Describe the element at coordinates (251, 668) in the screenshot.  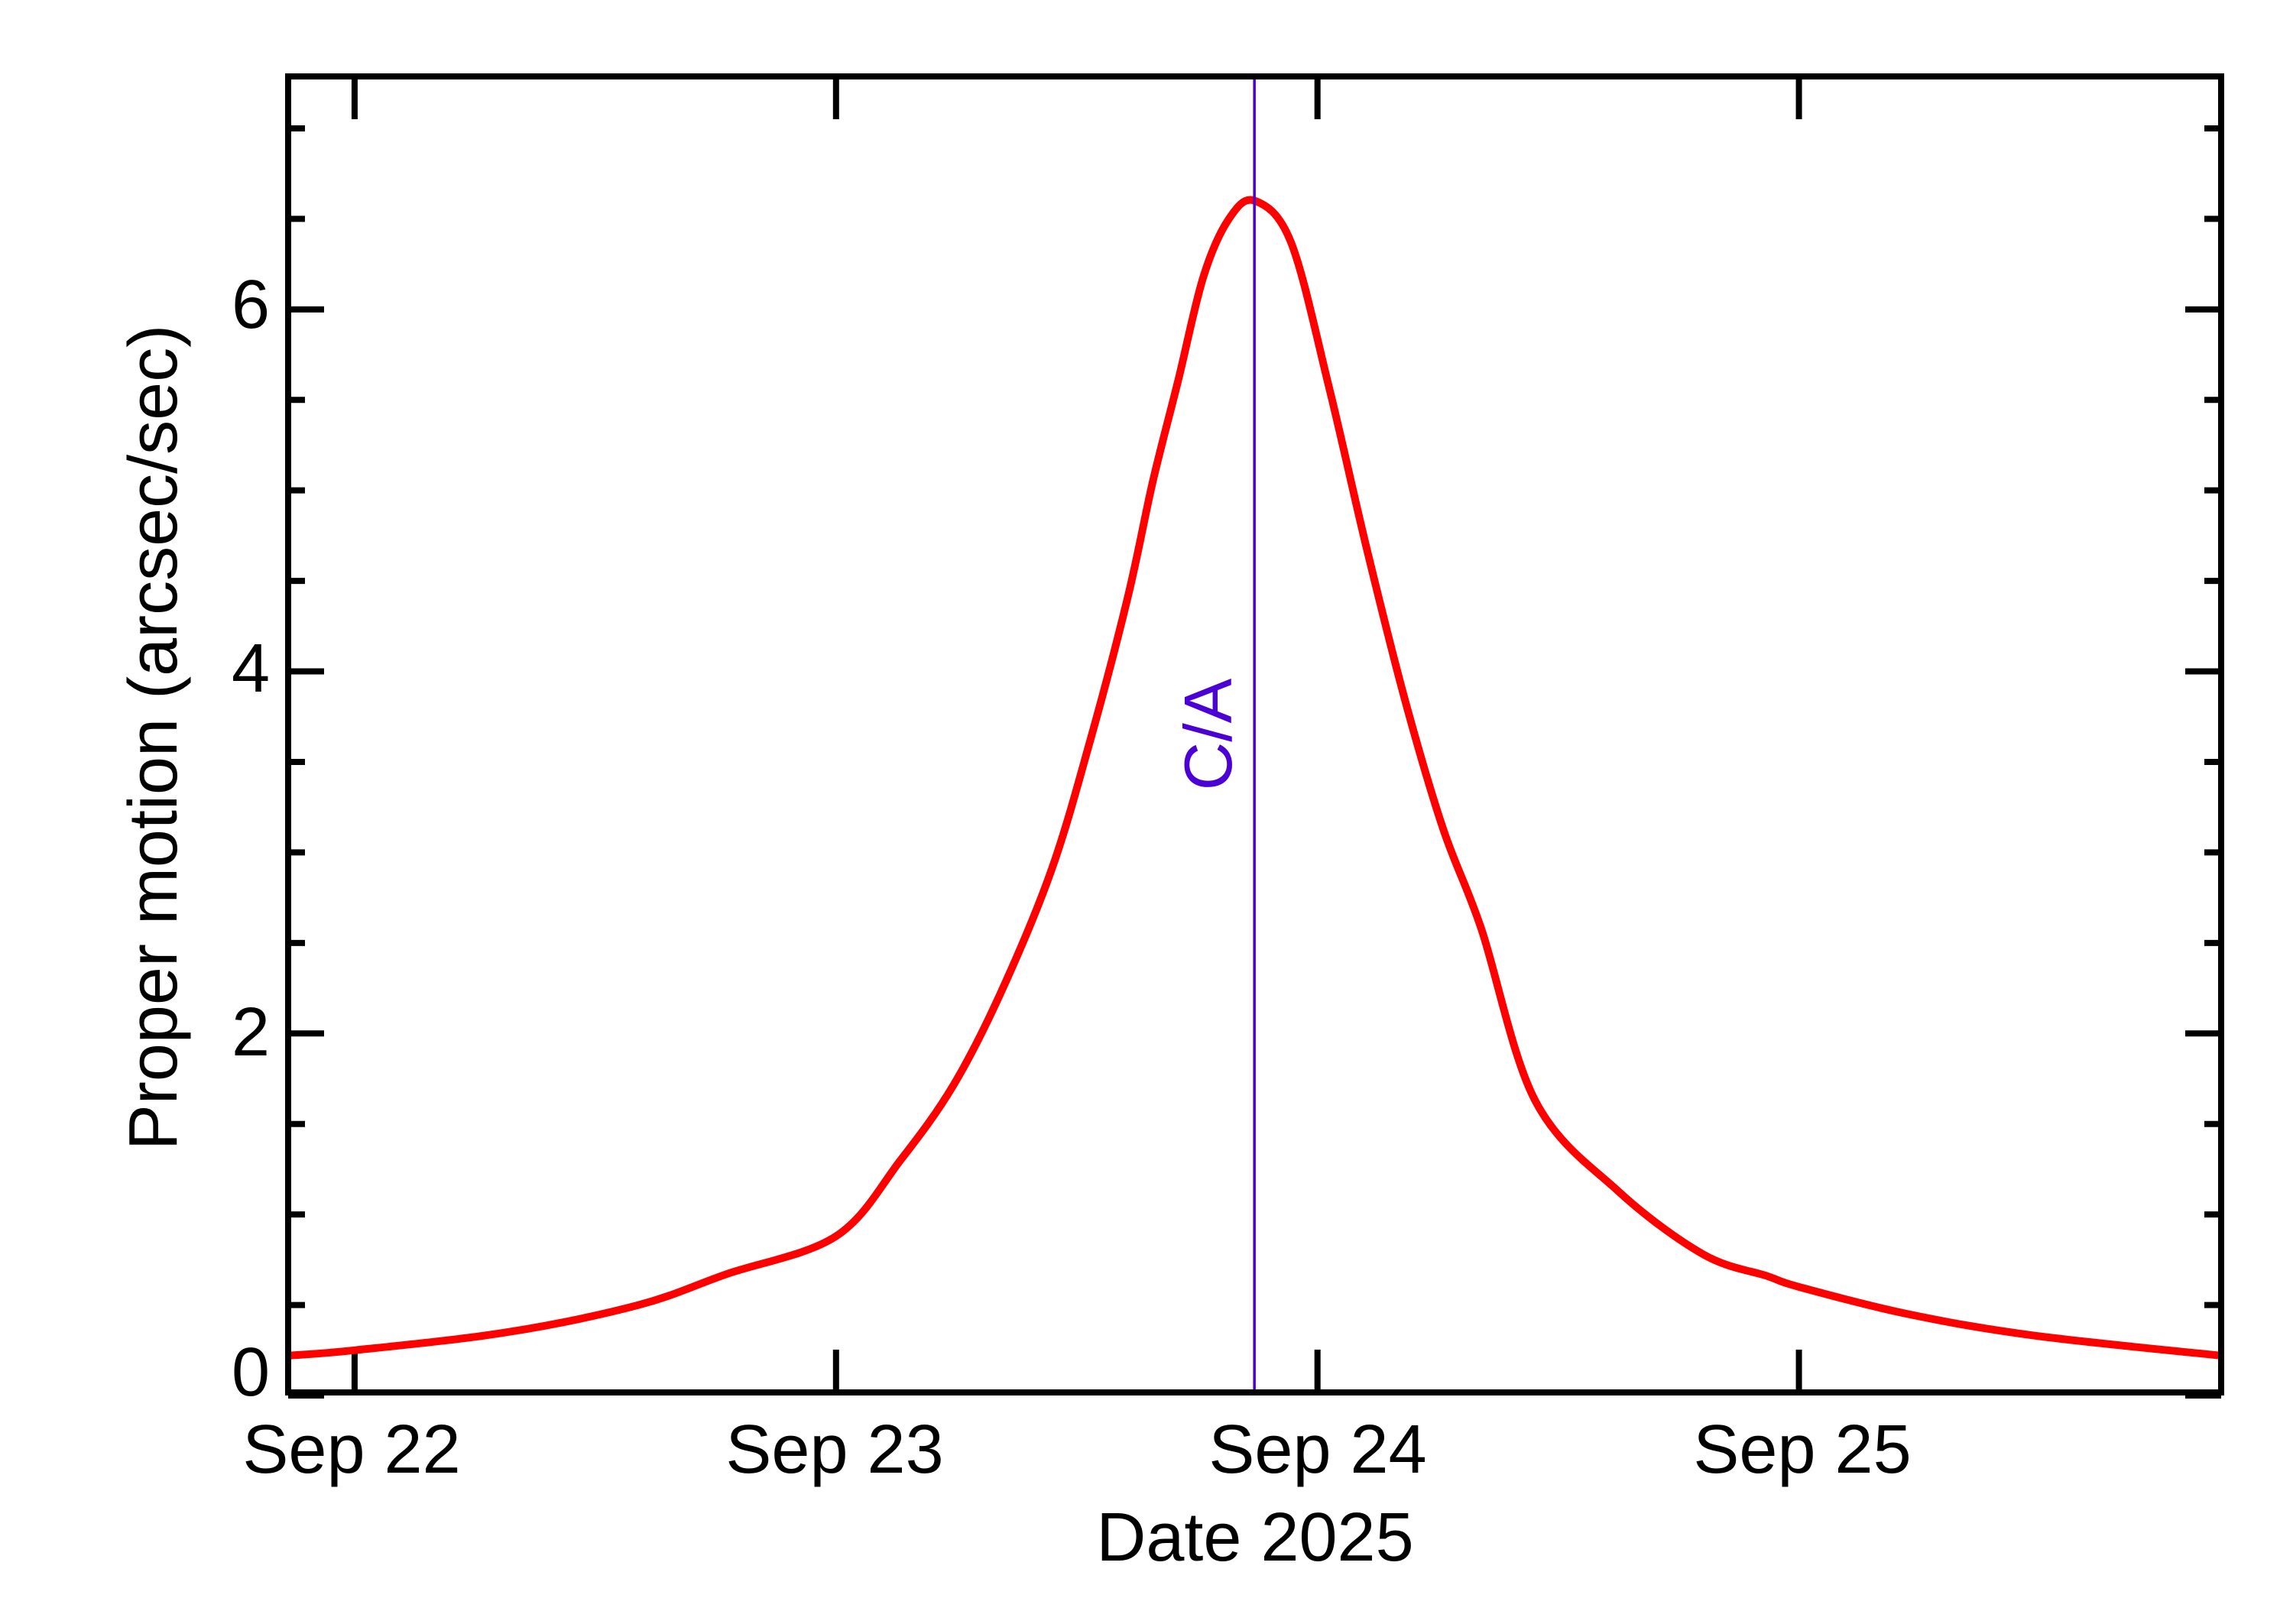
I see `y-tick-label-4: 4` at that location.